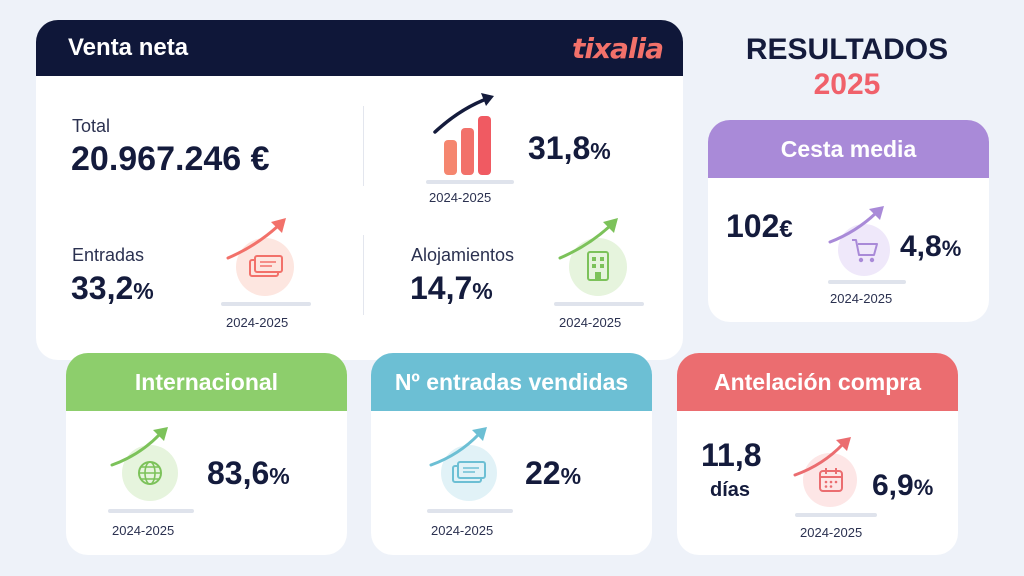 The image size is (1024, 576). Describe the element at coordinates (923, 487) in the screenshot. I see `antelacion-unit: %` at that location.